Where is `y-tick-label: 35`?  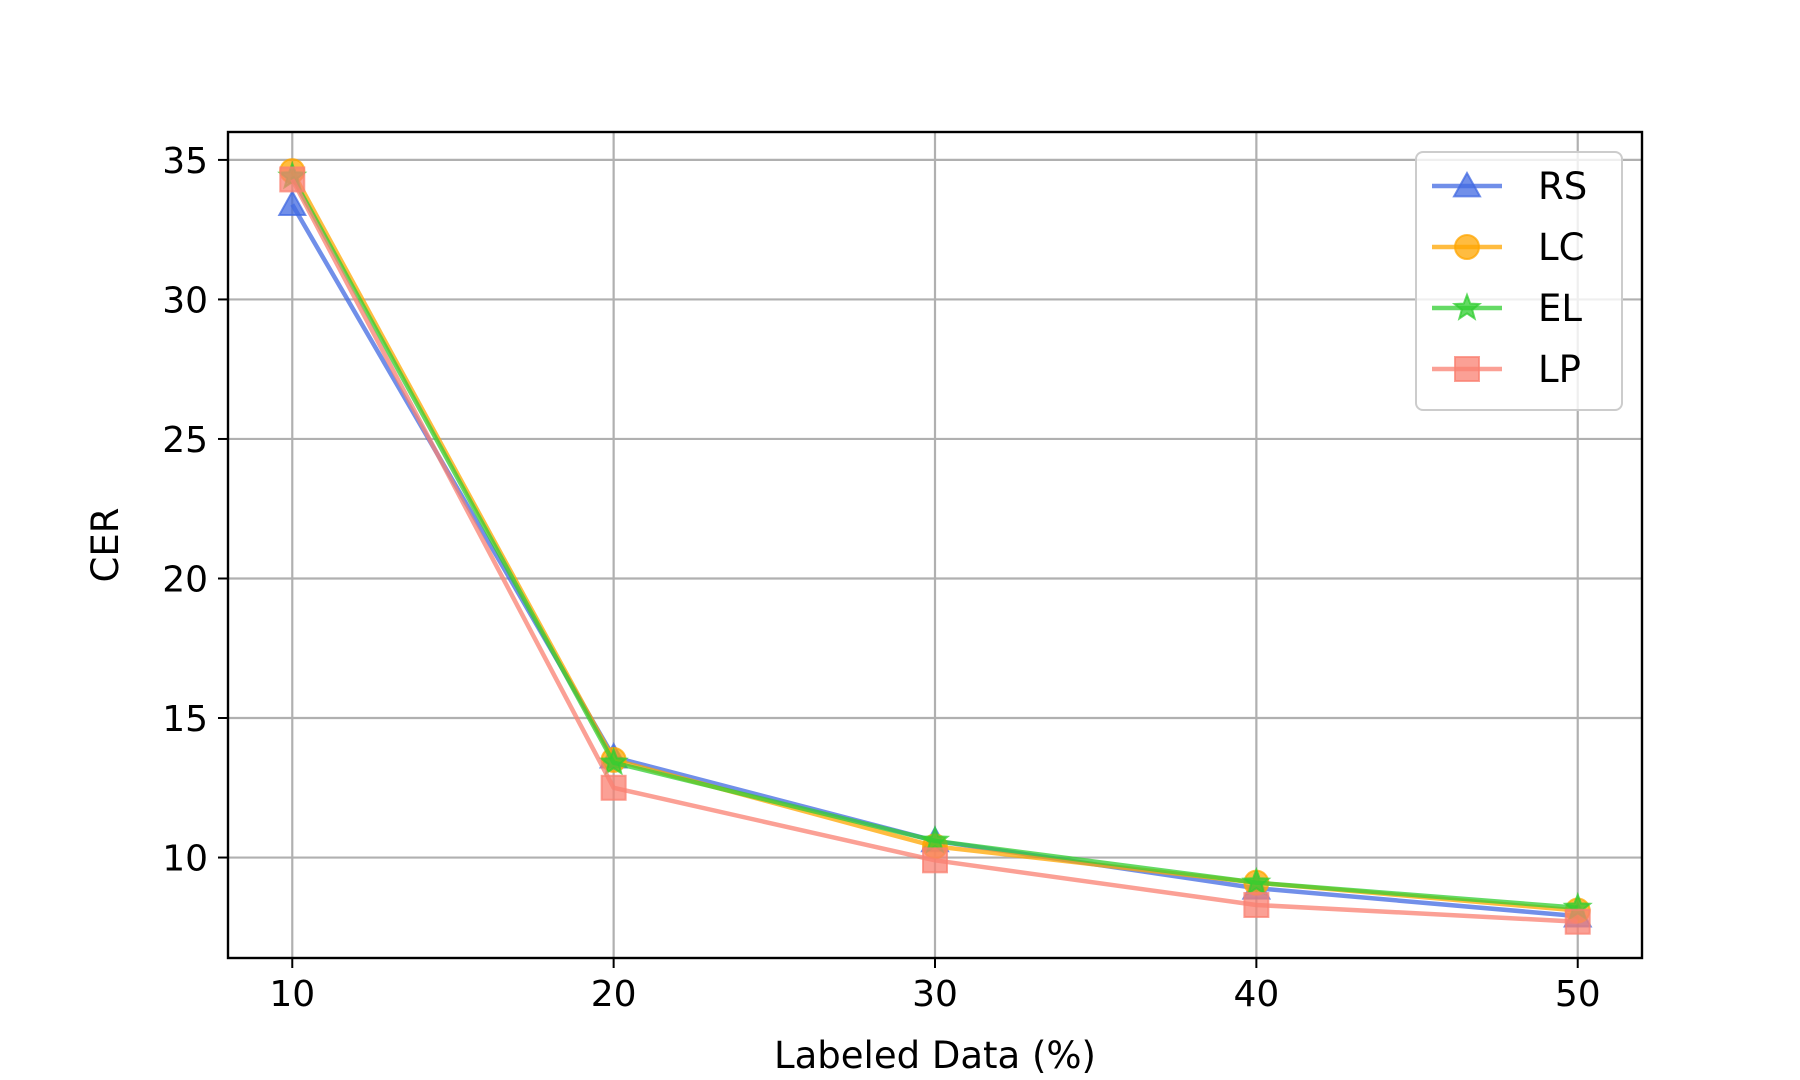
y-tick-label: 35 is located at coordinates (185, 161).